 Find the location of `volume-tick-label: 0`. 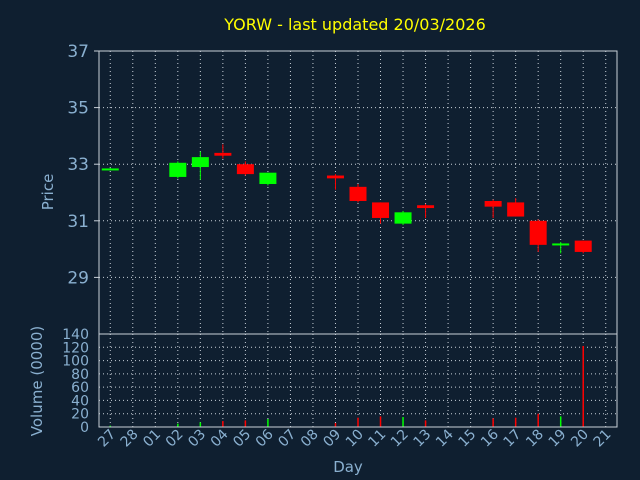

volume-tick-label: 0 is located at coordinates (84, 428).